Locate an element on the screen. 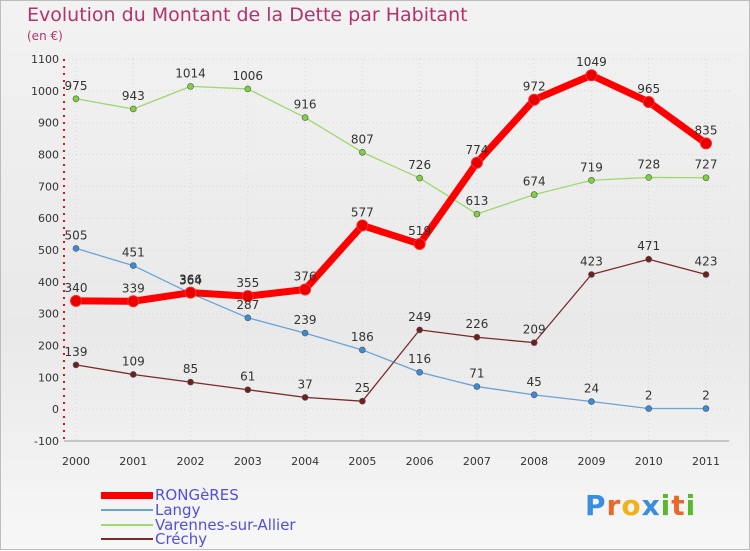 The height and width of the screenshot is (551, 750). logo-letter: r is located at coordinates (614, 505).